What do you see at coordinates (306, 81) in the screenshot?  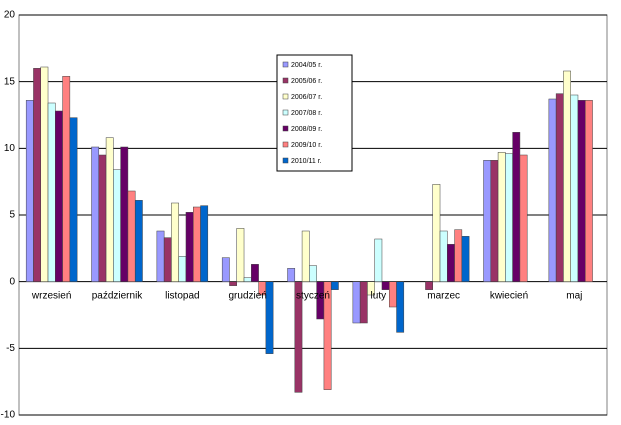 I see `legend-label: 2005/06 r.` at bounding box center [306, 81].